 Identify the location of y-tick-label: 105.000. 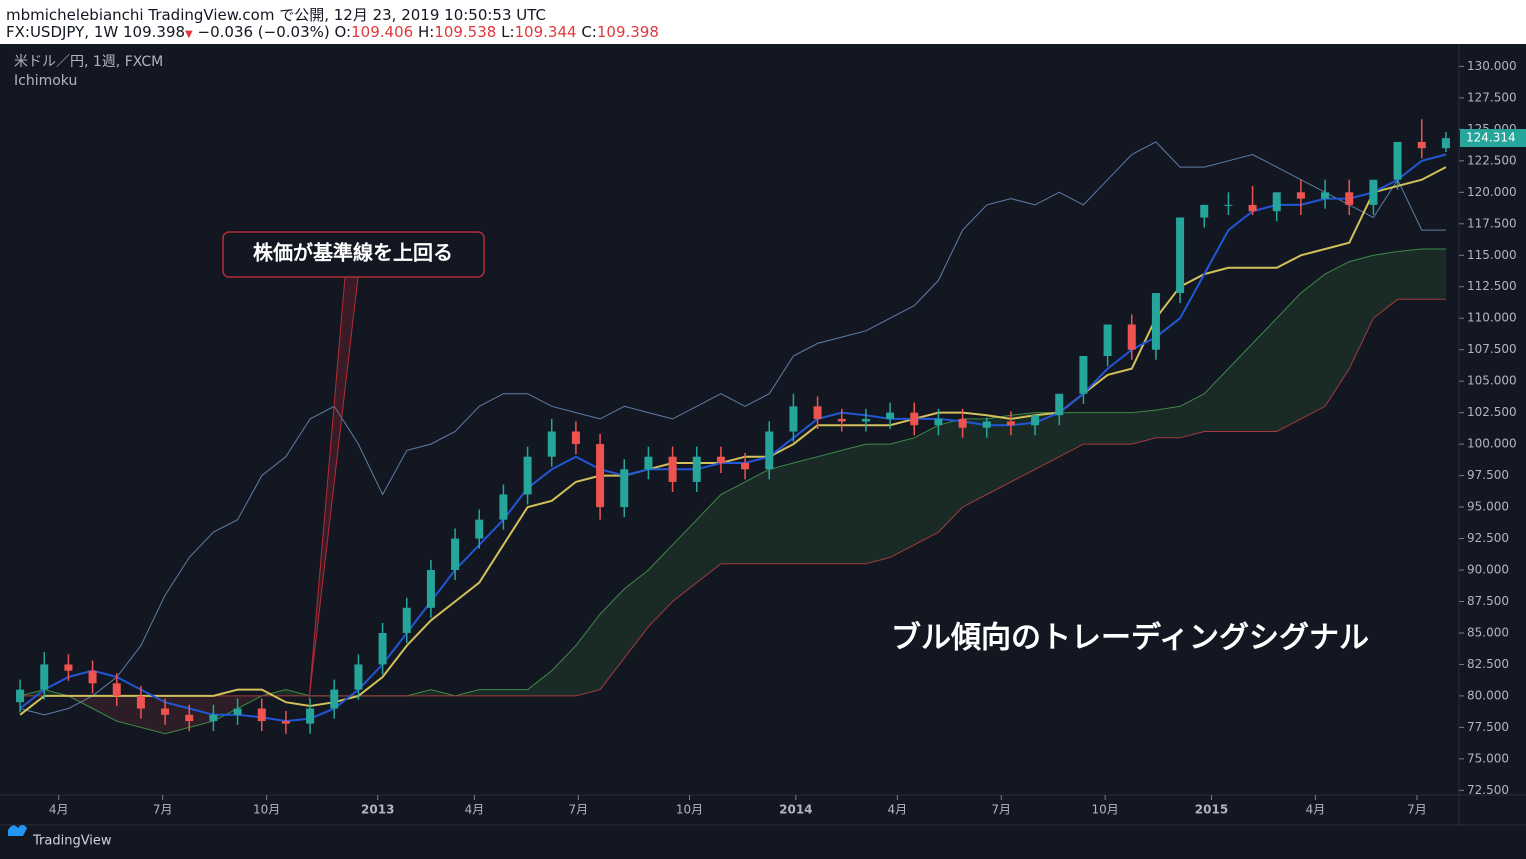
(1492, 381).